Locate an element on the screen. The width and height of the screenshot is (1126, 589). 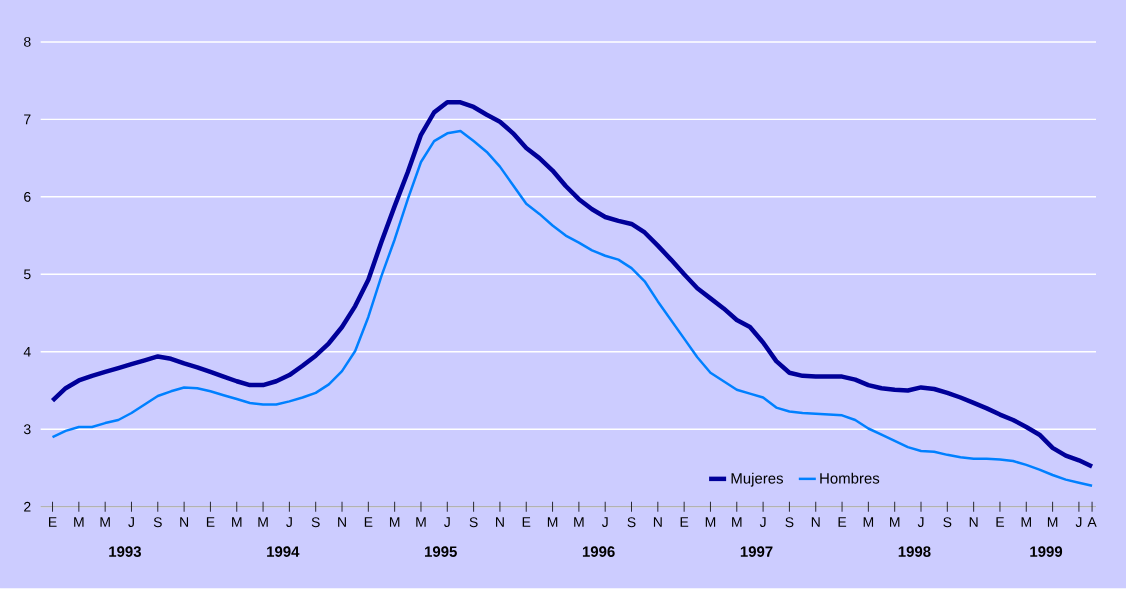
y-tick-label: 6 is located at coordinates (27, 197).